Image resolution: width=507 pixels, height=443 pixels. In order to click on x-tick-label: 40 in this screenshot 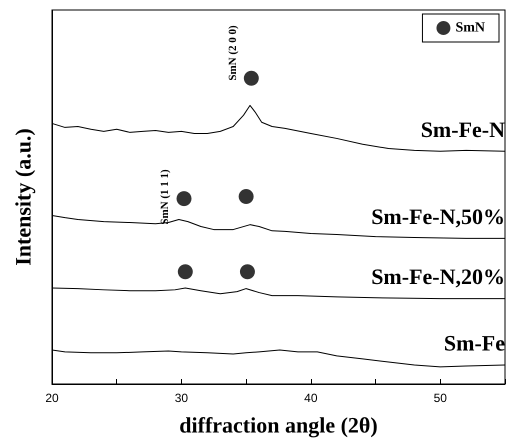, I will do `click(311, 398)`.